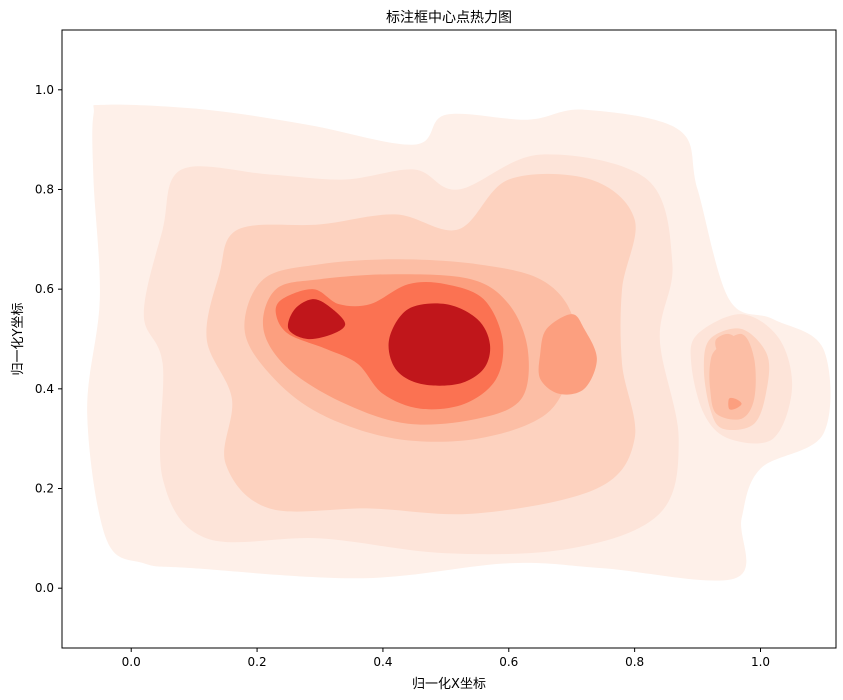  I want to click on y-tick-label: 0.0, so click(44, 588).